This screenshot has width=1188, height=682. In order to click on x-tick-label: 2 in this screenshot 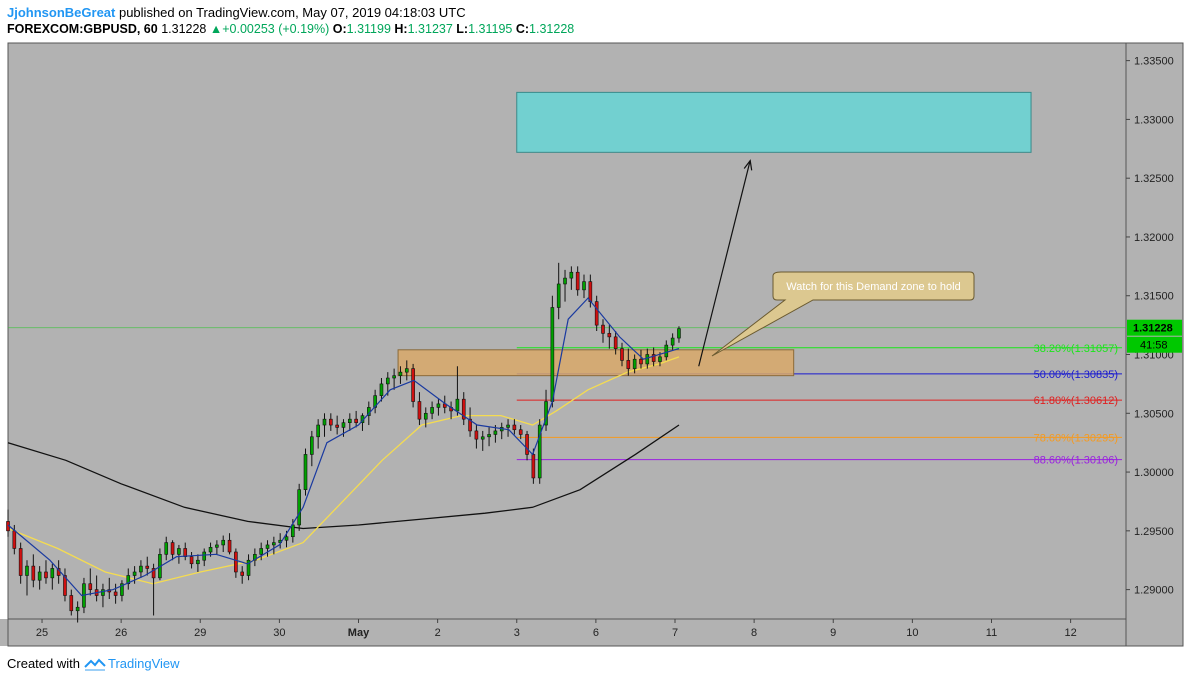, I will do `click(438, 633)`.